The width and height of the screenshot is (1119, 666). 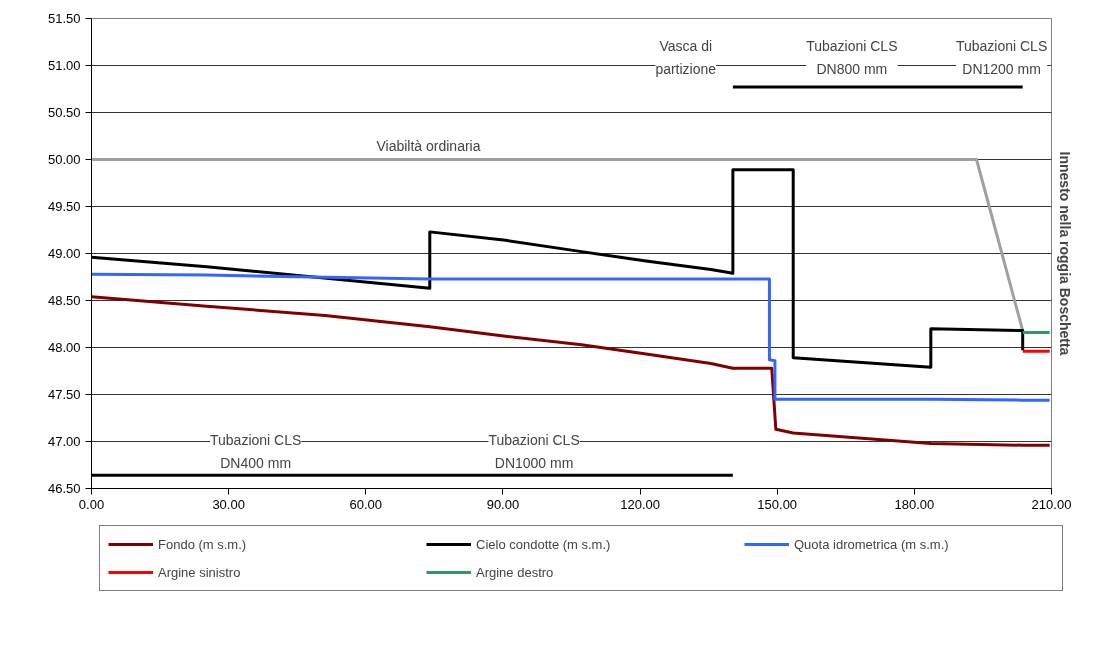 What do you see at coordinates (228, 504) in the screenshot?
I see `x-tick-label: 30.00` at bounding box center [228, 504].